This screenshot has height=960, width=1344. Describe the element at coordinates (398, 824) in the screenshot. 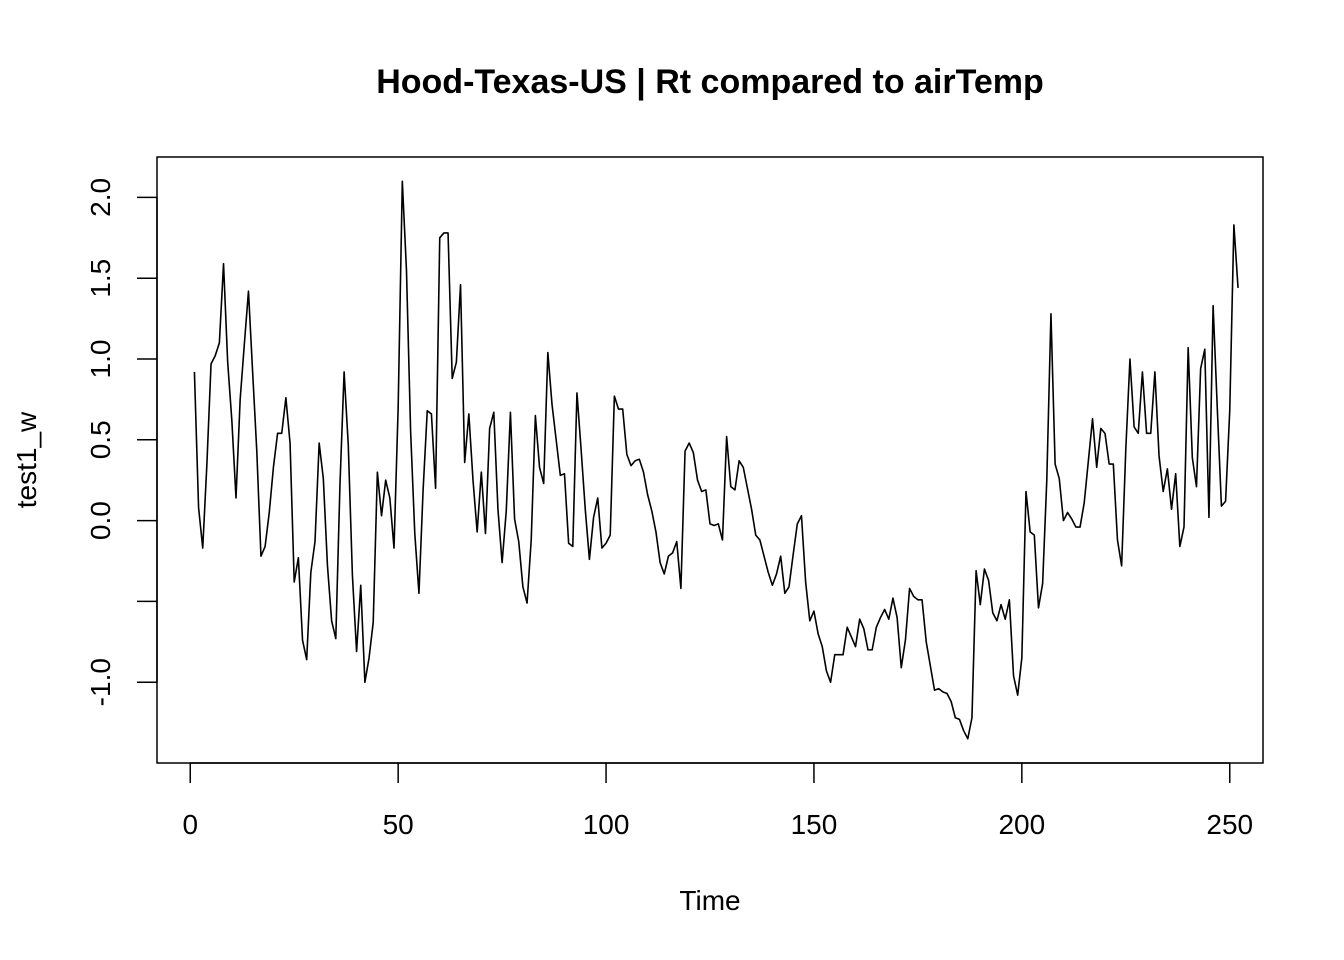

I see `x-tick-label: 50` at that location.